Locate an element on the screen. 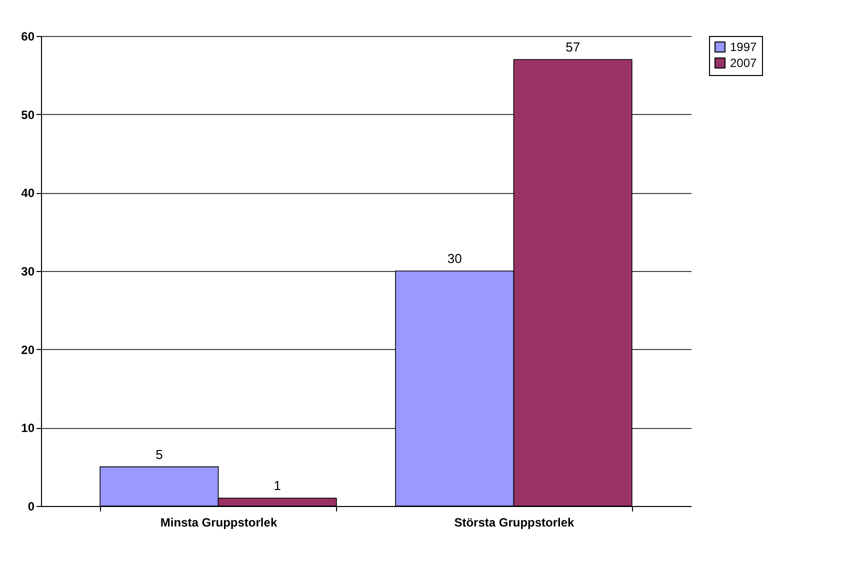 The width and height of the screenshot is (841, 563). data-label: 1 is located at coordinates (277, 486).